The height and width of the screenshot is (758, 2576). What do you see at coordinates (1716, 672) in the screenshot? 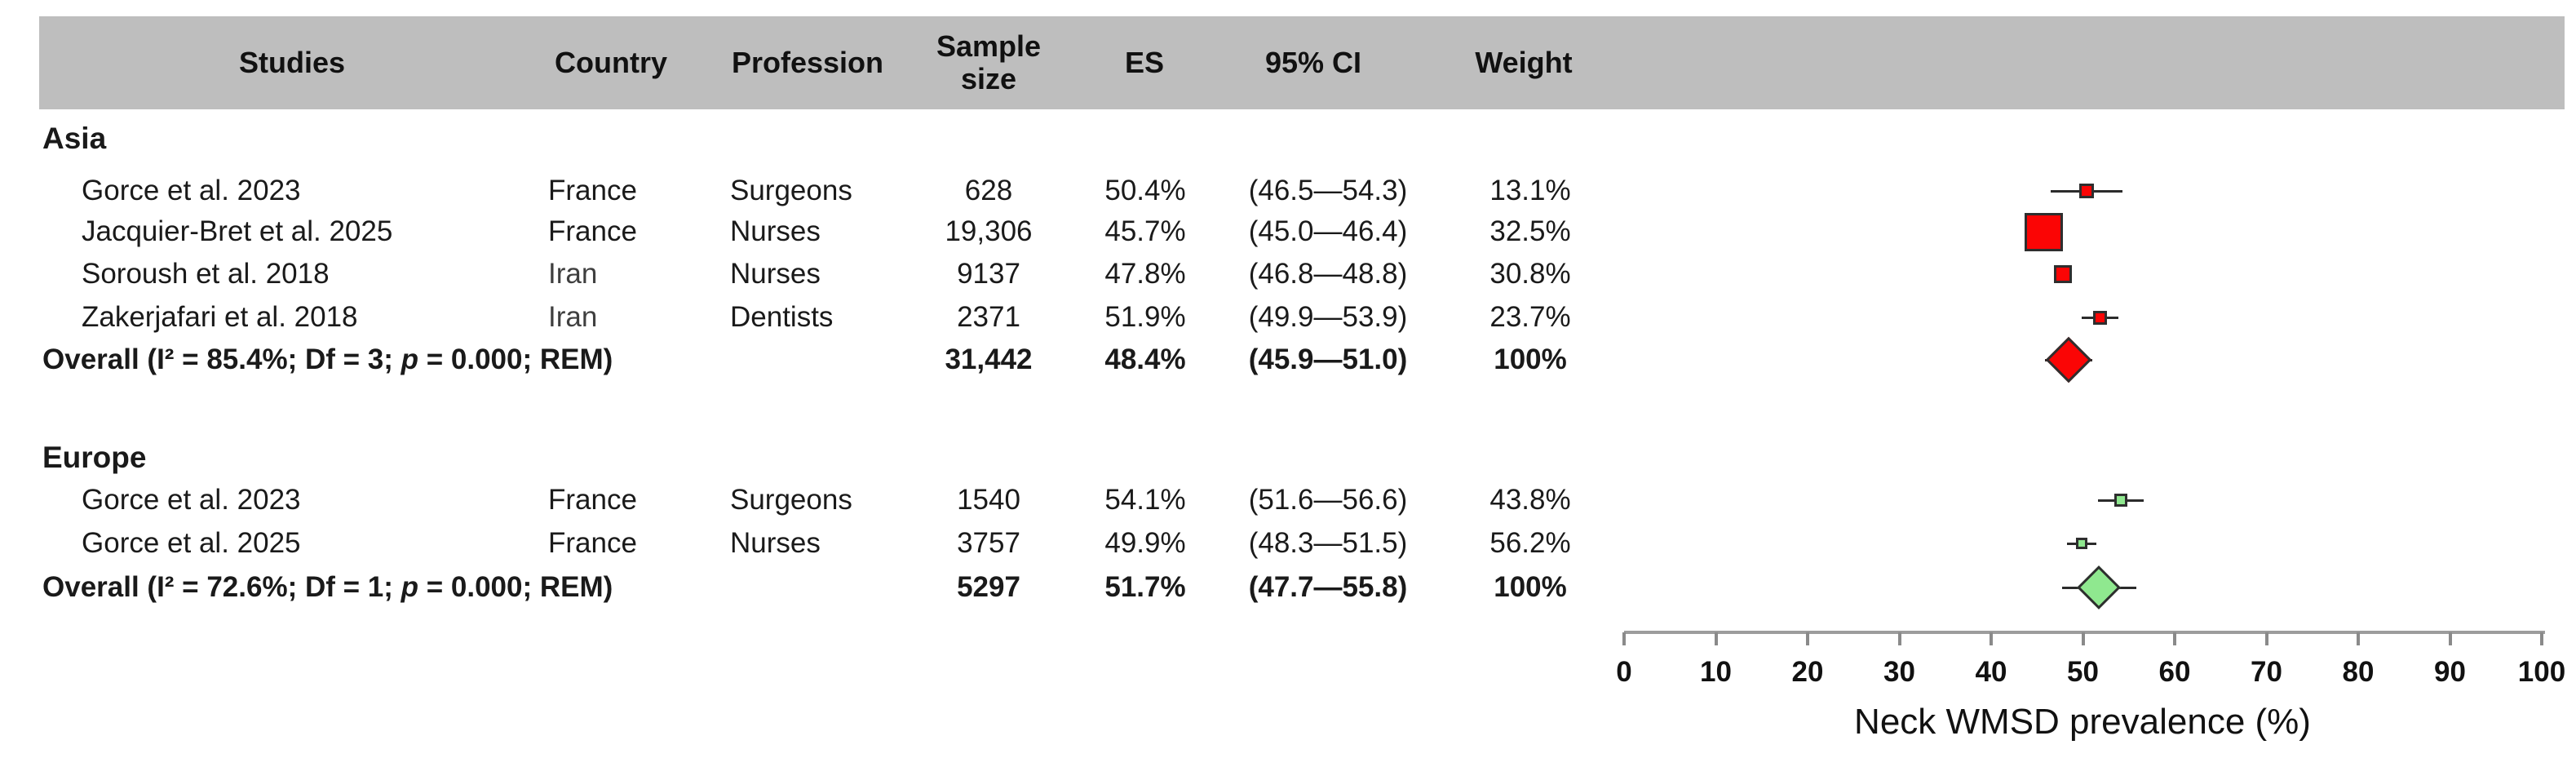
I see `x-axis-tick-label: 10` at bounding box center [1716, 672].